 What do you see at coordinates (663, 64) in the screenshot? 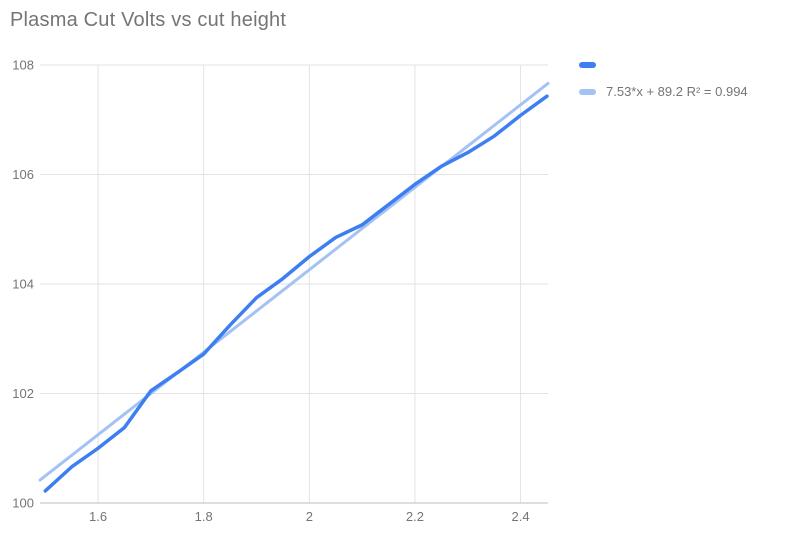
I see `legend-item-series` at bounding box center [663, 64].